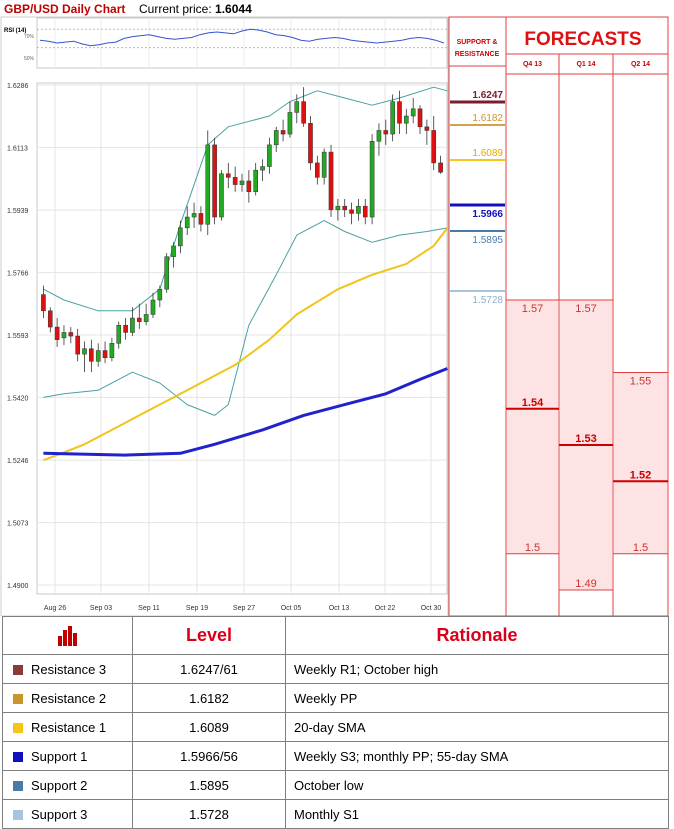 Image resolution: width=674 pixels, height=829 pixels. What do you see at coordinates (101, 608) in the screenshot?
I see `x-tick-label: Sep 03` at bounding box center [101, 608].